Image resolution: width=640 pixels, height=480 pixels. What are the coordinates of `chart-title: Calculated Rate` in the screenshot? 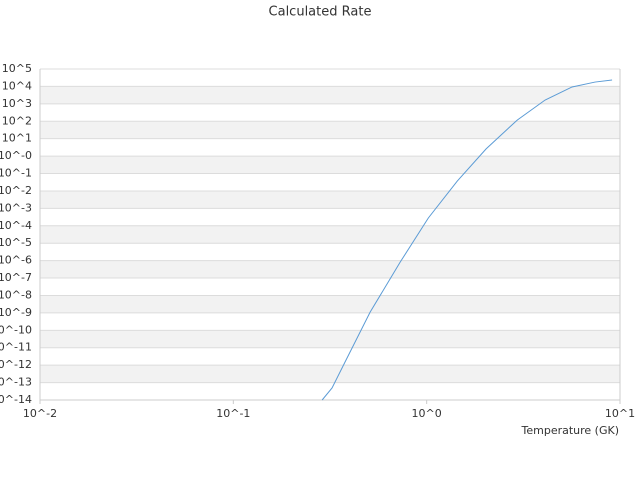 It's located at (320, 12).